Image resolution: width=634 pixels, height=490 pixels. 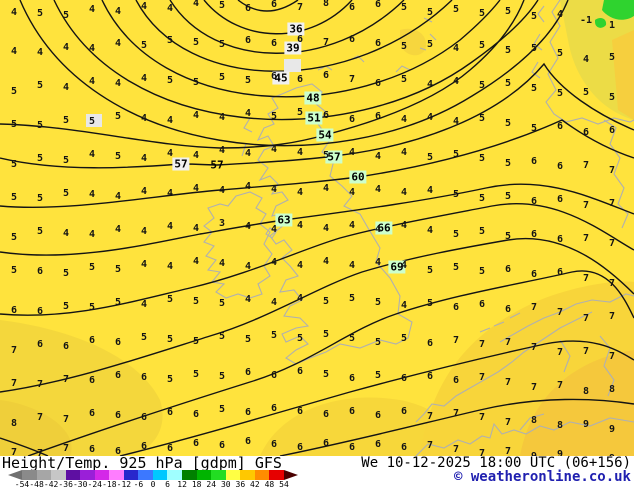 What do you see at coordinates (14, 424) in the screenshot?
I see `temp-value: 8` at bounding box center [14, 424].